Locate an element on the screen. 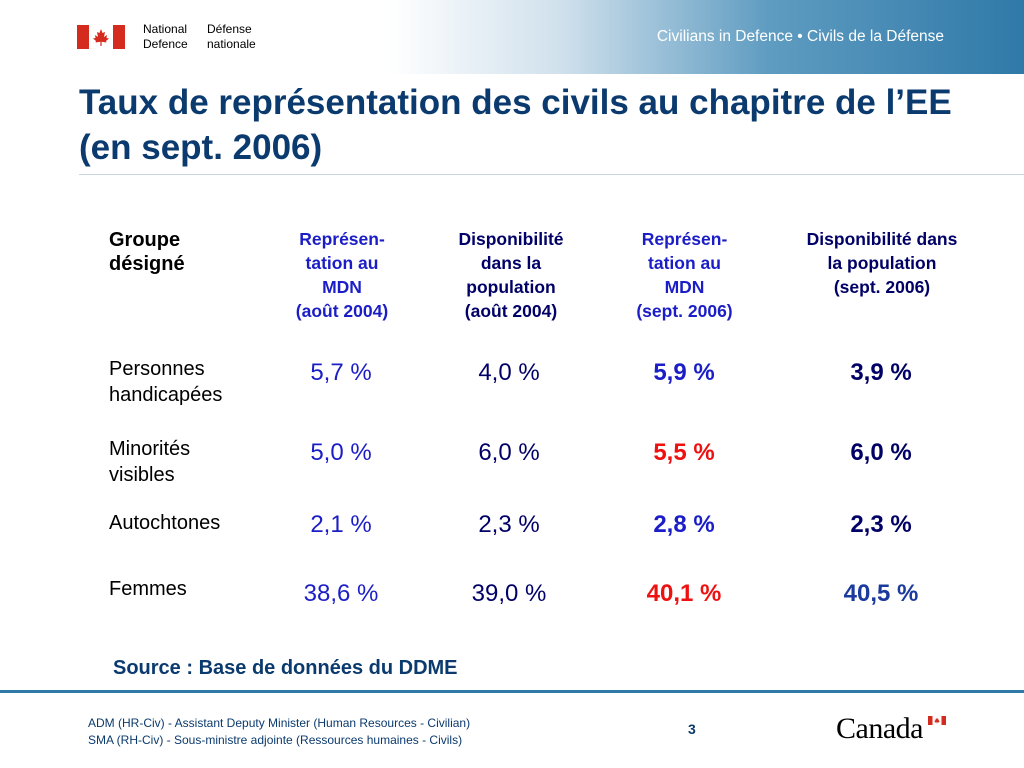 Image resolution: width=1024 pixels, height=768 pixels. table-cell: 2,1 % is located at coordinates (341, 524).